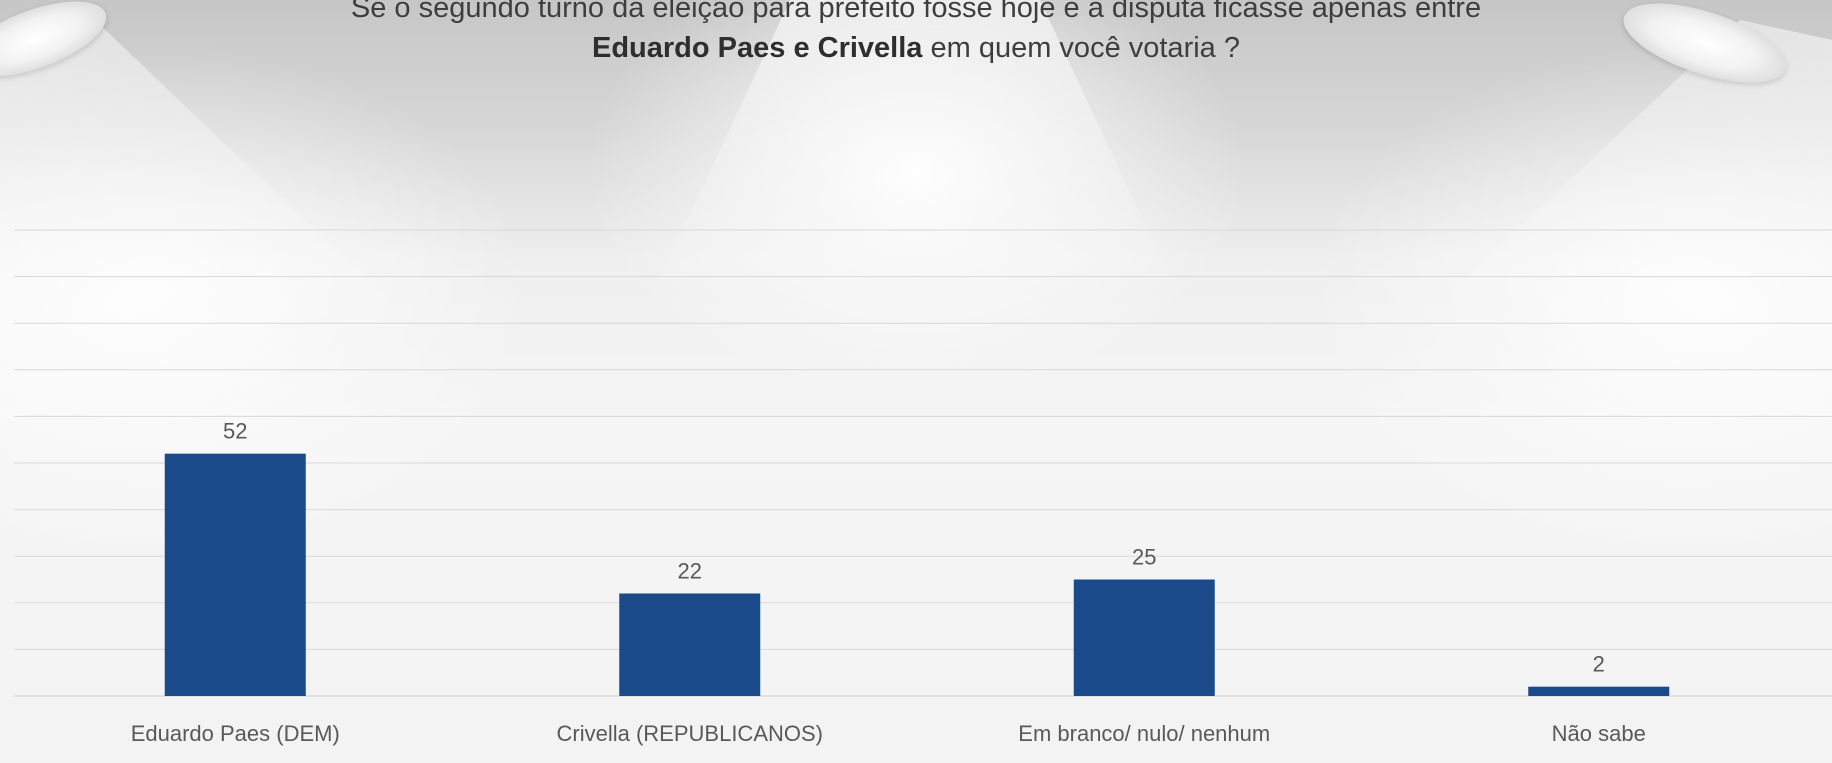 The height and width of the screenshot is (763, 1832). I want to click on data-label: 22, so click(690, 570).